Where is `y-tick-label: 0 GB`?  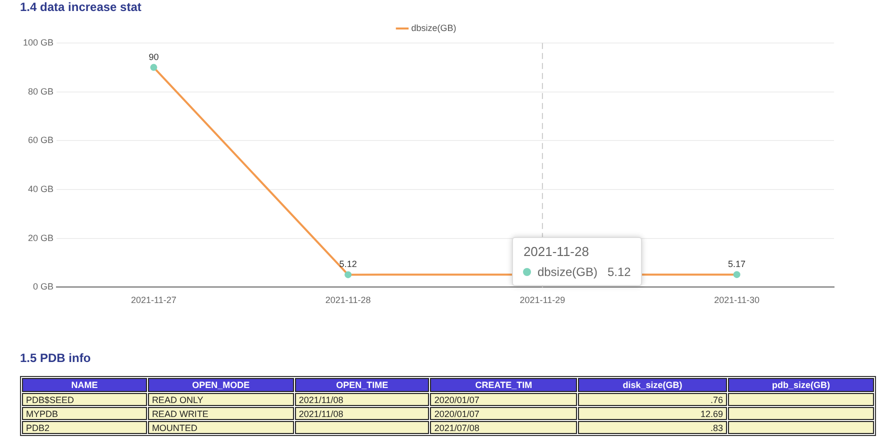 y-tick-label: 0 GB is located at coordinates (43, 287).